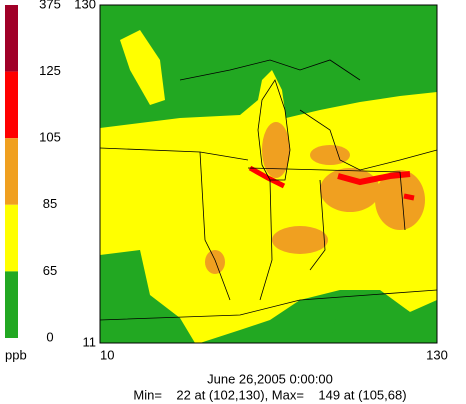 This screenshot has height=404, width=466. I want to click on x-left-label: 10, so click(107, 354).